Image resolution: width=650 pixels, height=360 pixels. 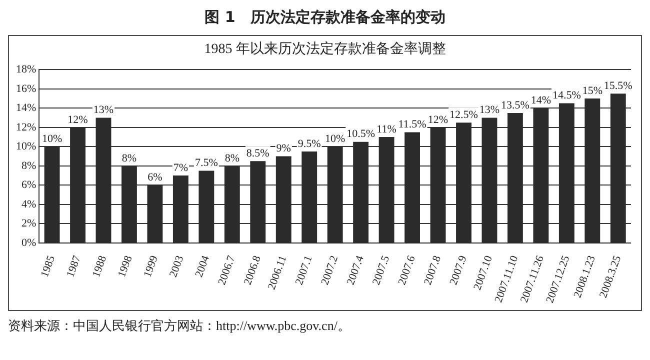 I want to click on x-tick-label: 1998, so click(x=125, y=266).